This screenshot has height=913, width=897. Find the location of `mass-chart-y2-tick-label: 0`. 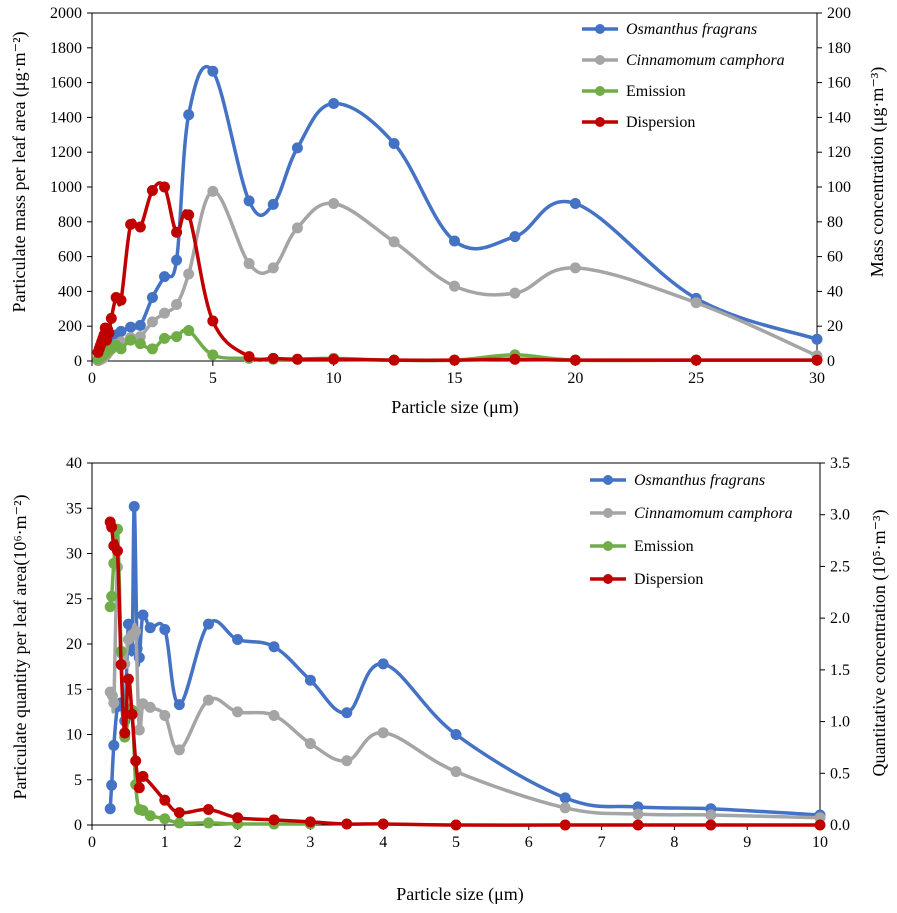

mass-chart-y2-tick-label: 0 is located at coordinates (831, 361).